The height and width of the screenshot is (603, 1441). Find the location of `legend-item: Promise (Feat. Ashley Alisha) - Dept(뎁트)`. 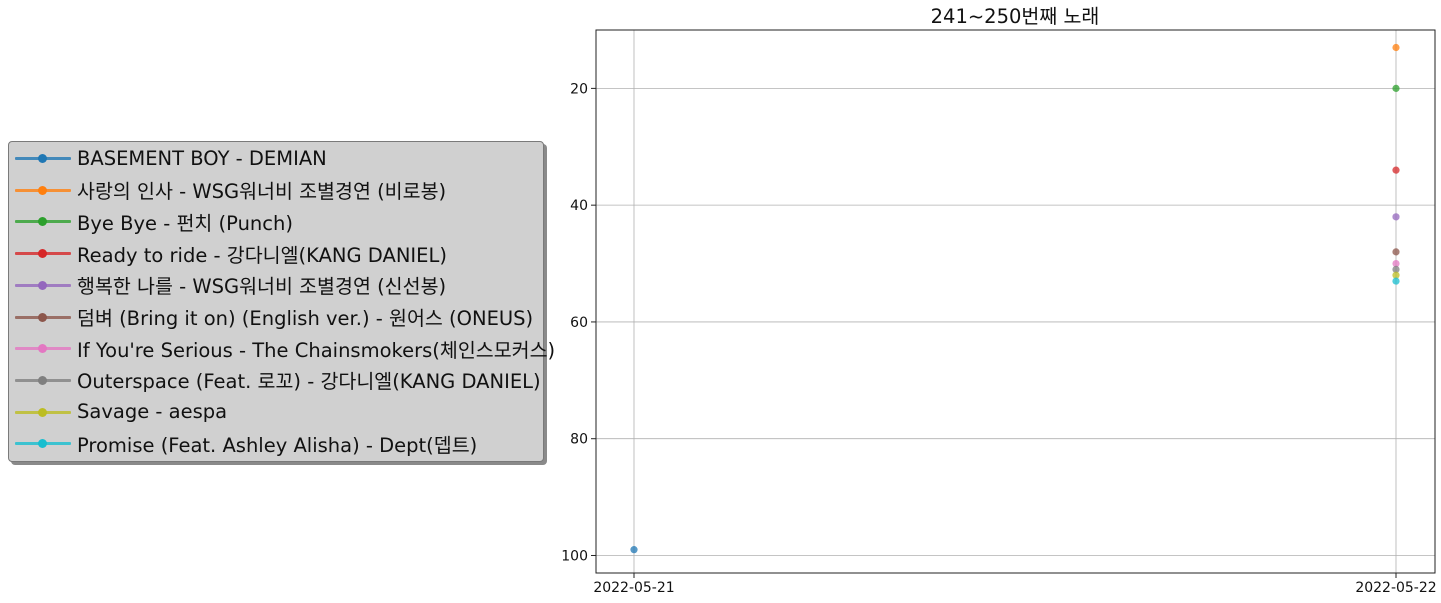

legend-item: Promise (Feat. Ashley Alisha) - Dept(뎁트) is located at coordinates (243, 443).